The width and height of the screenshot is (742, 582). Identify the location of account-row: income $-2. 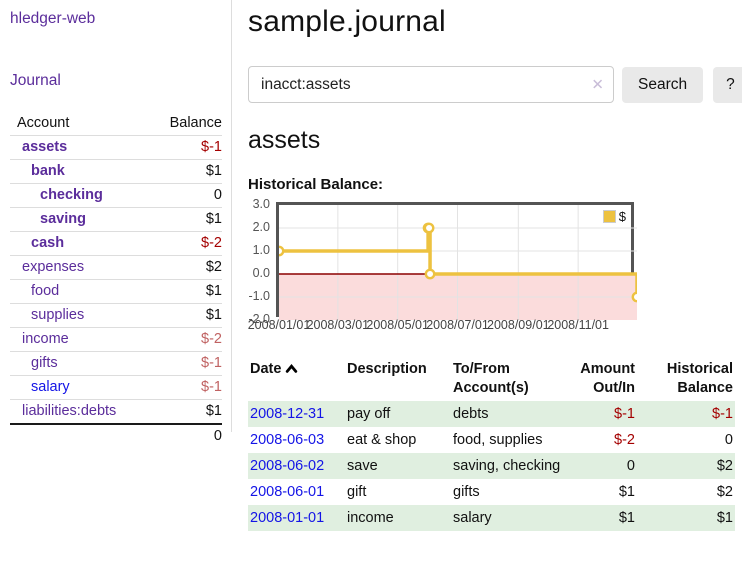
(116, 339).